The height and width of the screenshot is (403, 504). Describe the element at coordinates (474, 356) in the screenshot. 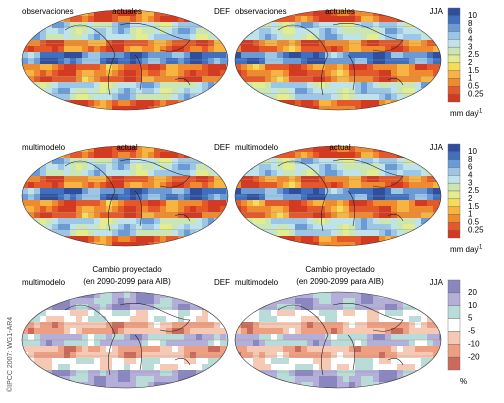

I see `colorbar-tick-label: -20` at that location.